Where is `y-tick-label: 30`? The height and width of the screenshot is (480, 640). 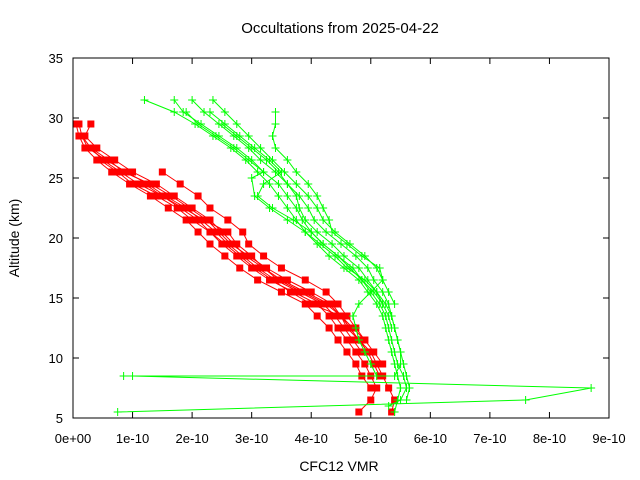 y-tick-label: 30 is located at coordinates (56, 118).